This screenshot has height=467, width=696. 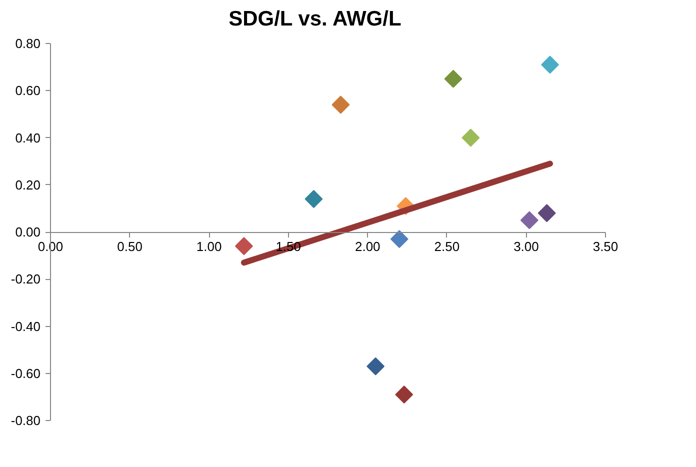 I want to click on y-tick-label: -0.40, so click(x=25, y=326).